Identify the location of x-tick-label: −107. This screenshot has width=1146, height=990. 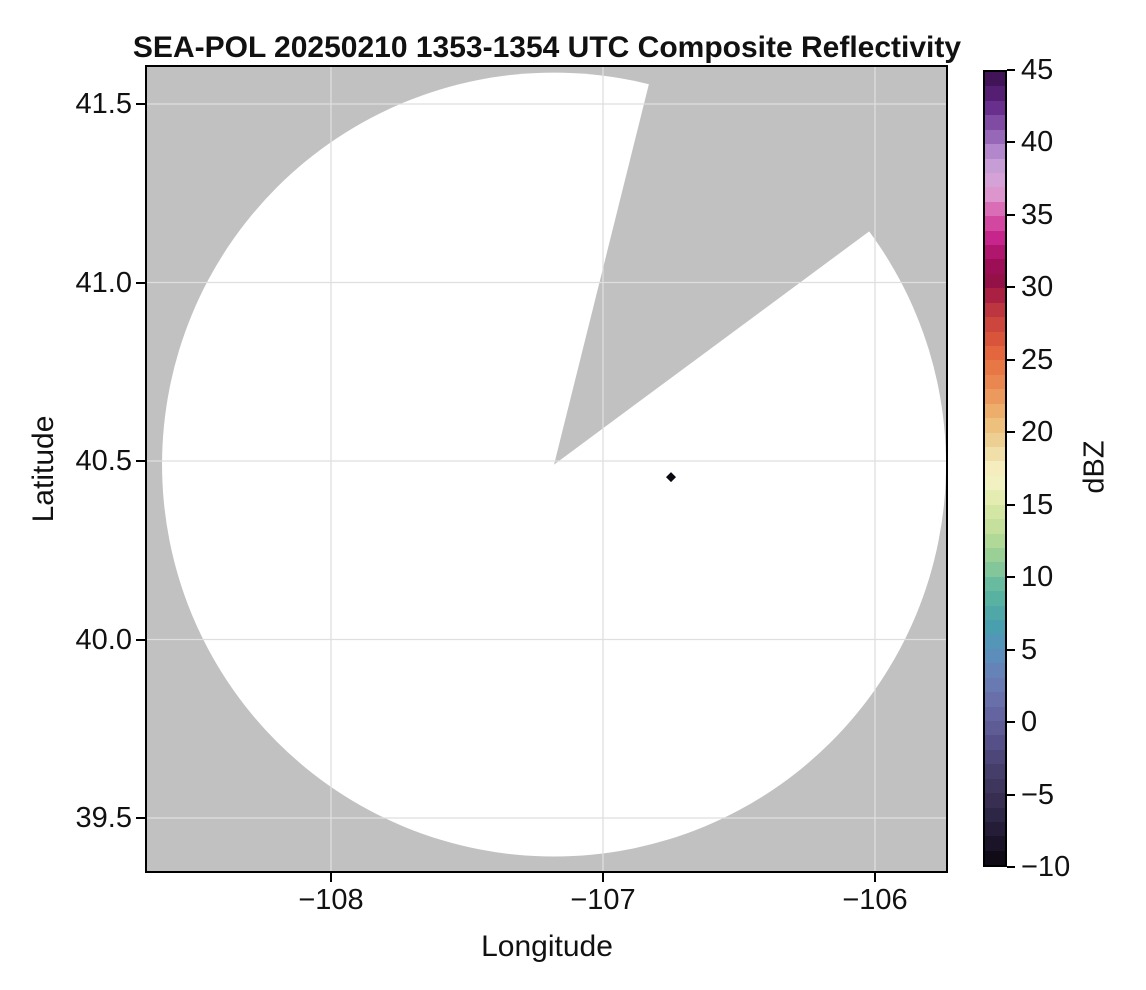
(603, 900).